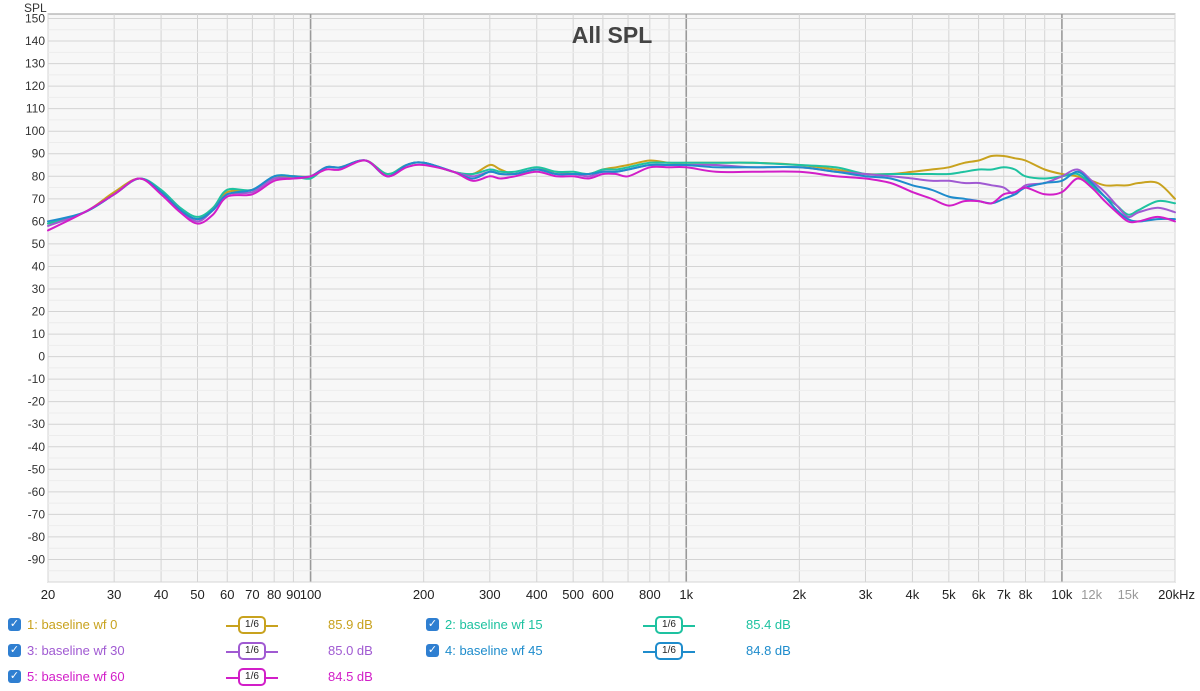  What do you see at coordinates (35, 64) in the screenshot?
I see `y-tick-label: 130` at bounding box center [35, 64].